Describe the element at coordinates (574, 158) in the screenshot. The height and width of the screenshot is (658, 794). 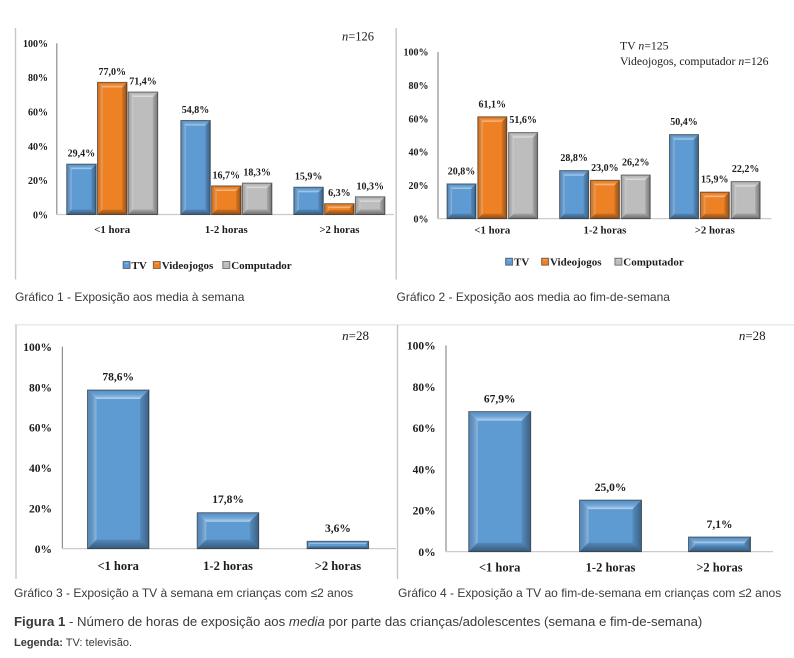
I see `svg-text: 28,8%` at that location.